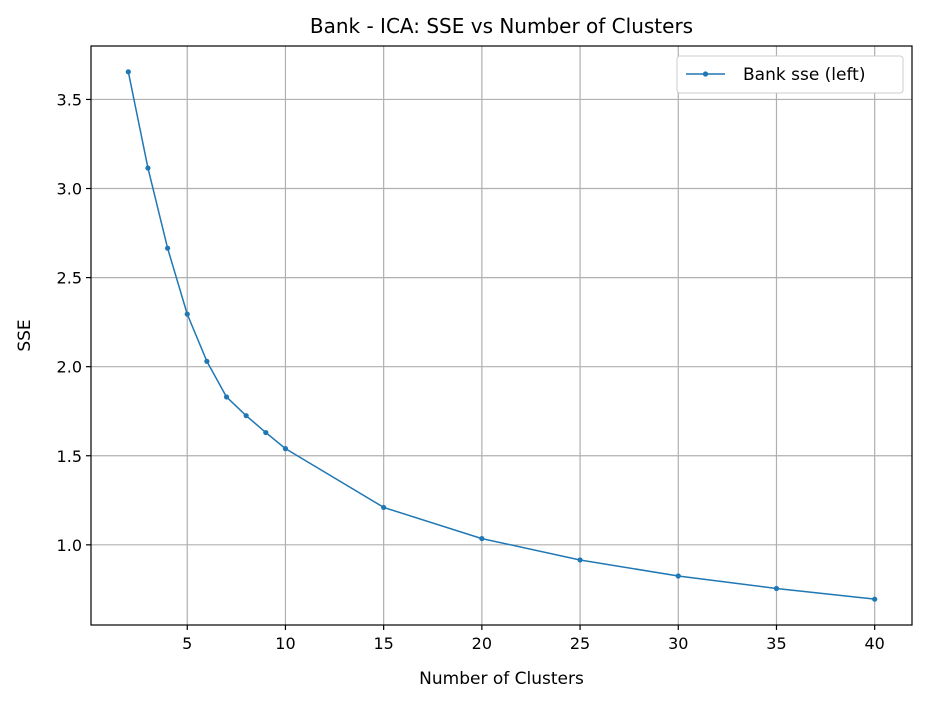 This screenshot has width=931, height=704. I want to click on chart-title: Bank - ICA: SSE vs Number of Clusters, so click(501, 26).